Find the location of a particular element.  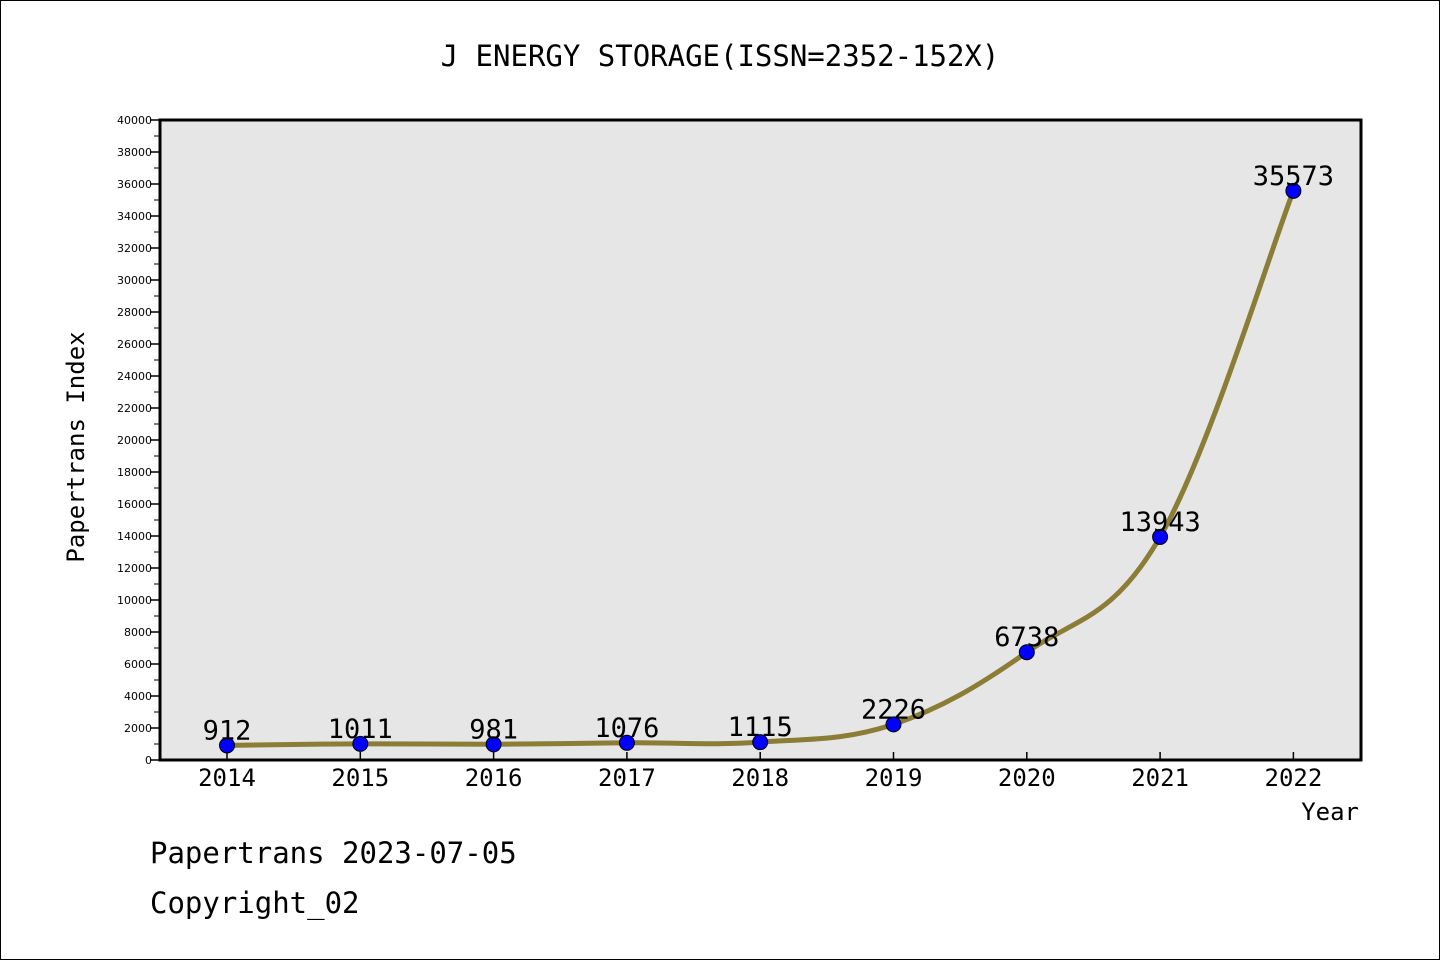

y-tick-label: 6000 is located at coordinates (138, 664).